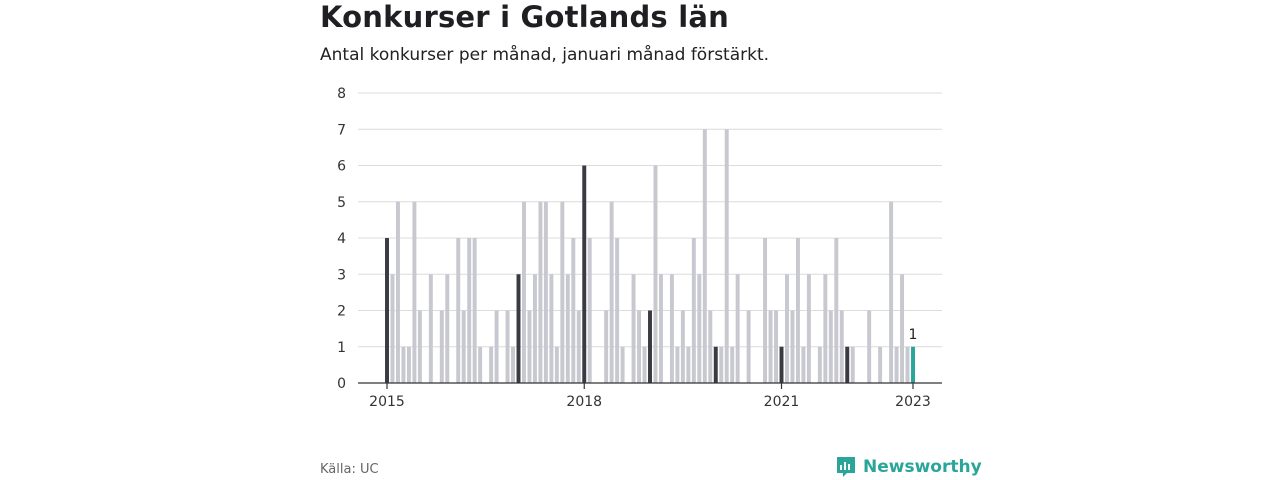 The image size is (1280, 480). Describe the element at coordinates (341, 348) in the screenshot. I see `y-tick-label: 1` at that location.